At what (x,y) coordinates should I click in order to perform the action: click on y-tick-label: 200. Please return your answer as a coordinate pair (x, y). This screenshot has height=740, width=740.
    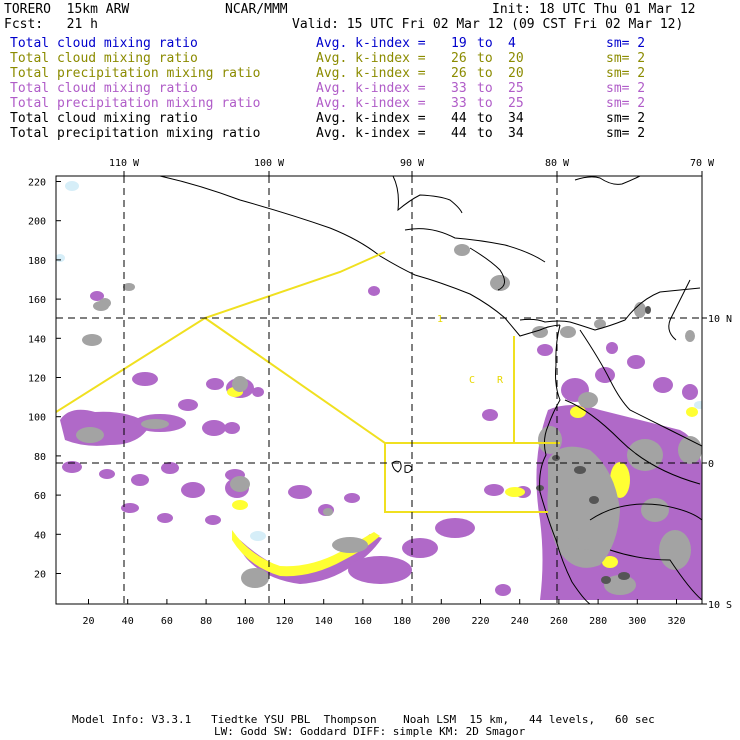
    Looking at the image, I should click on (37, 222).